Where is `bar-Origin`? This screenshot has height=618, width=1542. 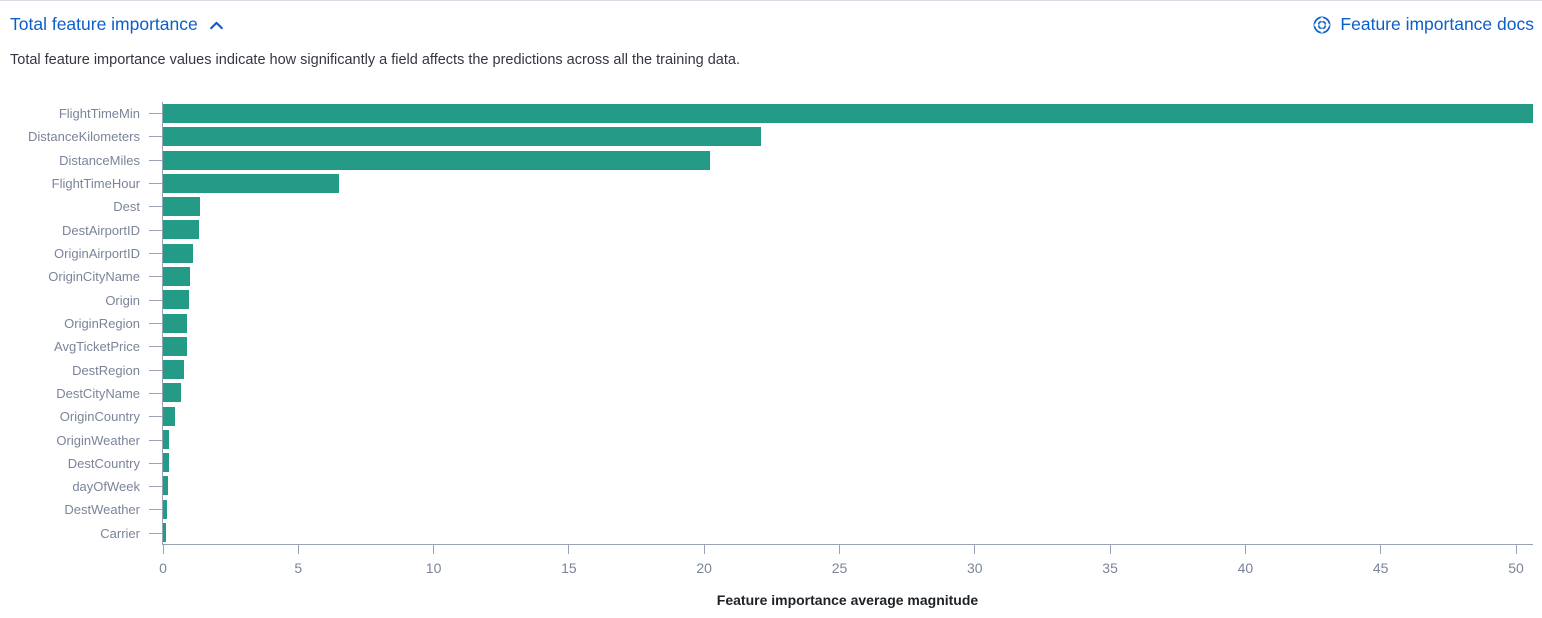
bar-Origin is located at coordinates (176, 300).